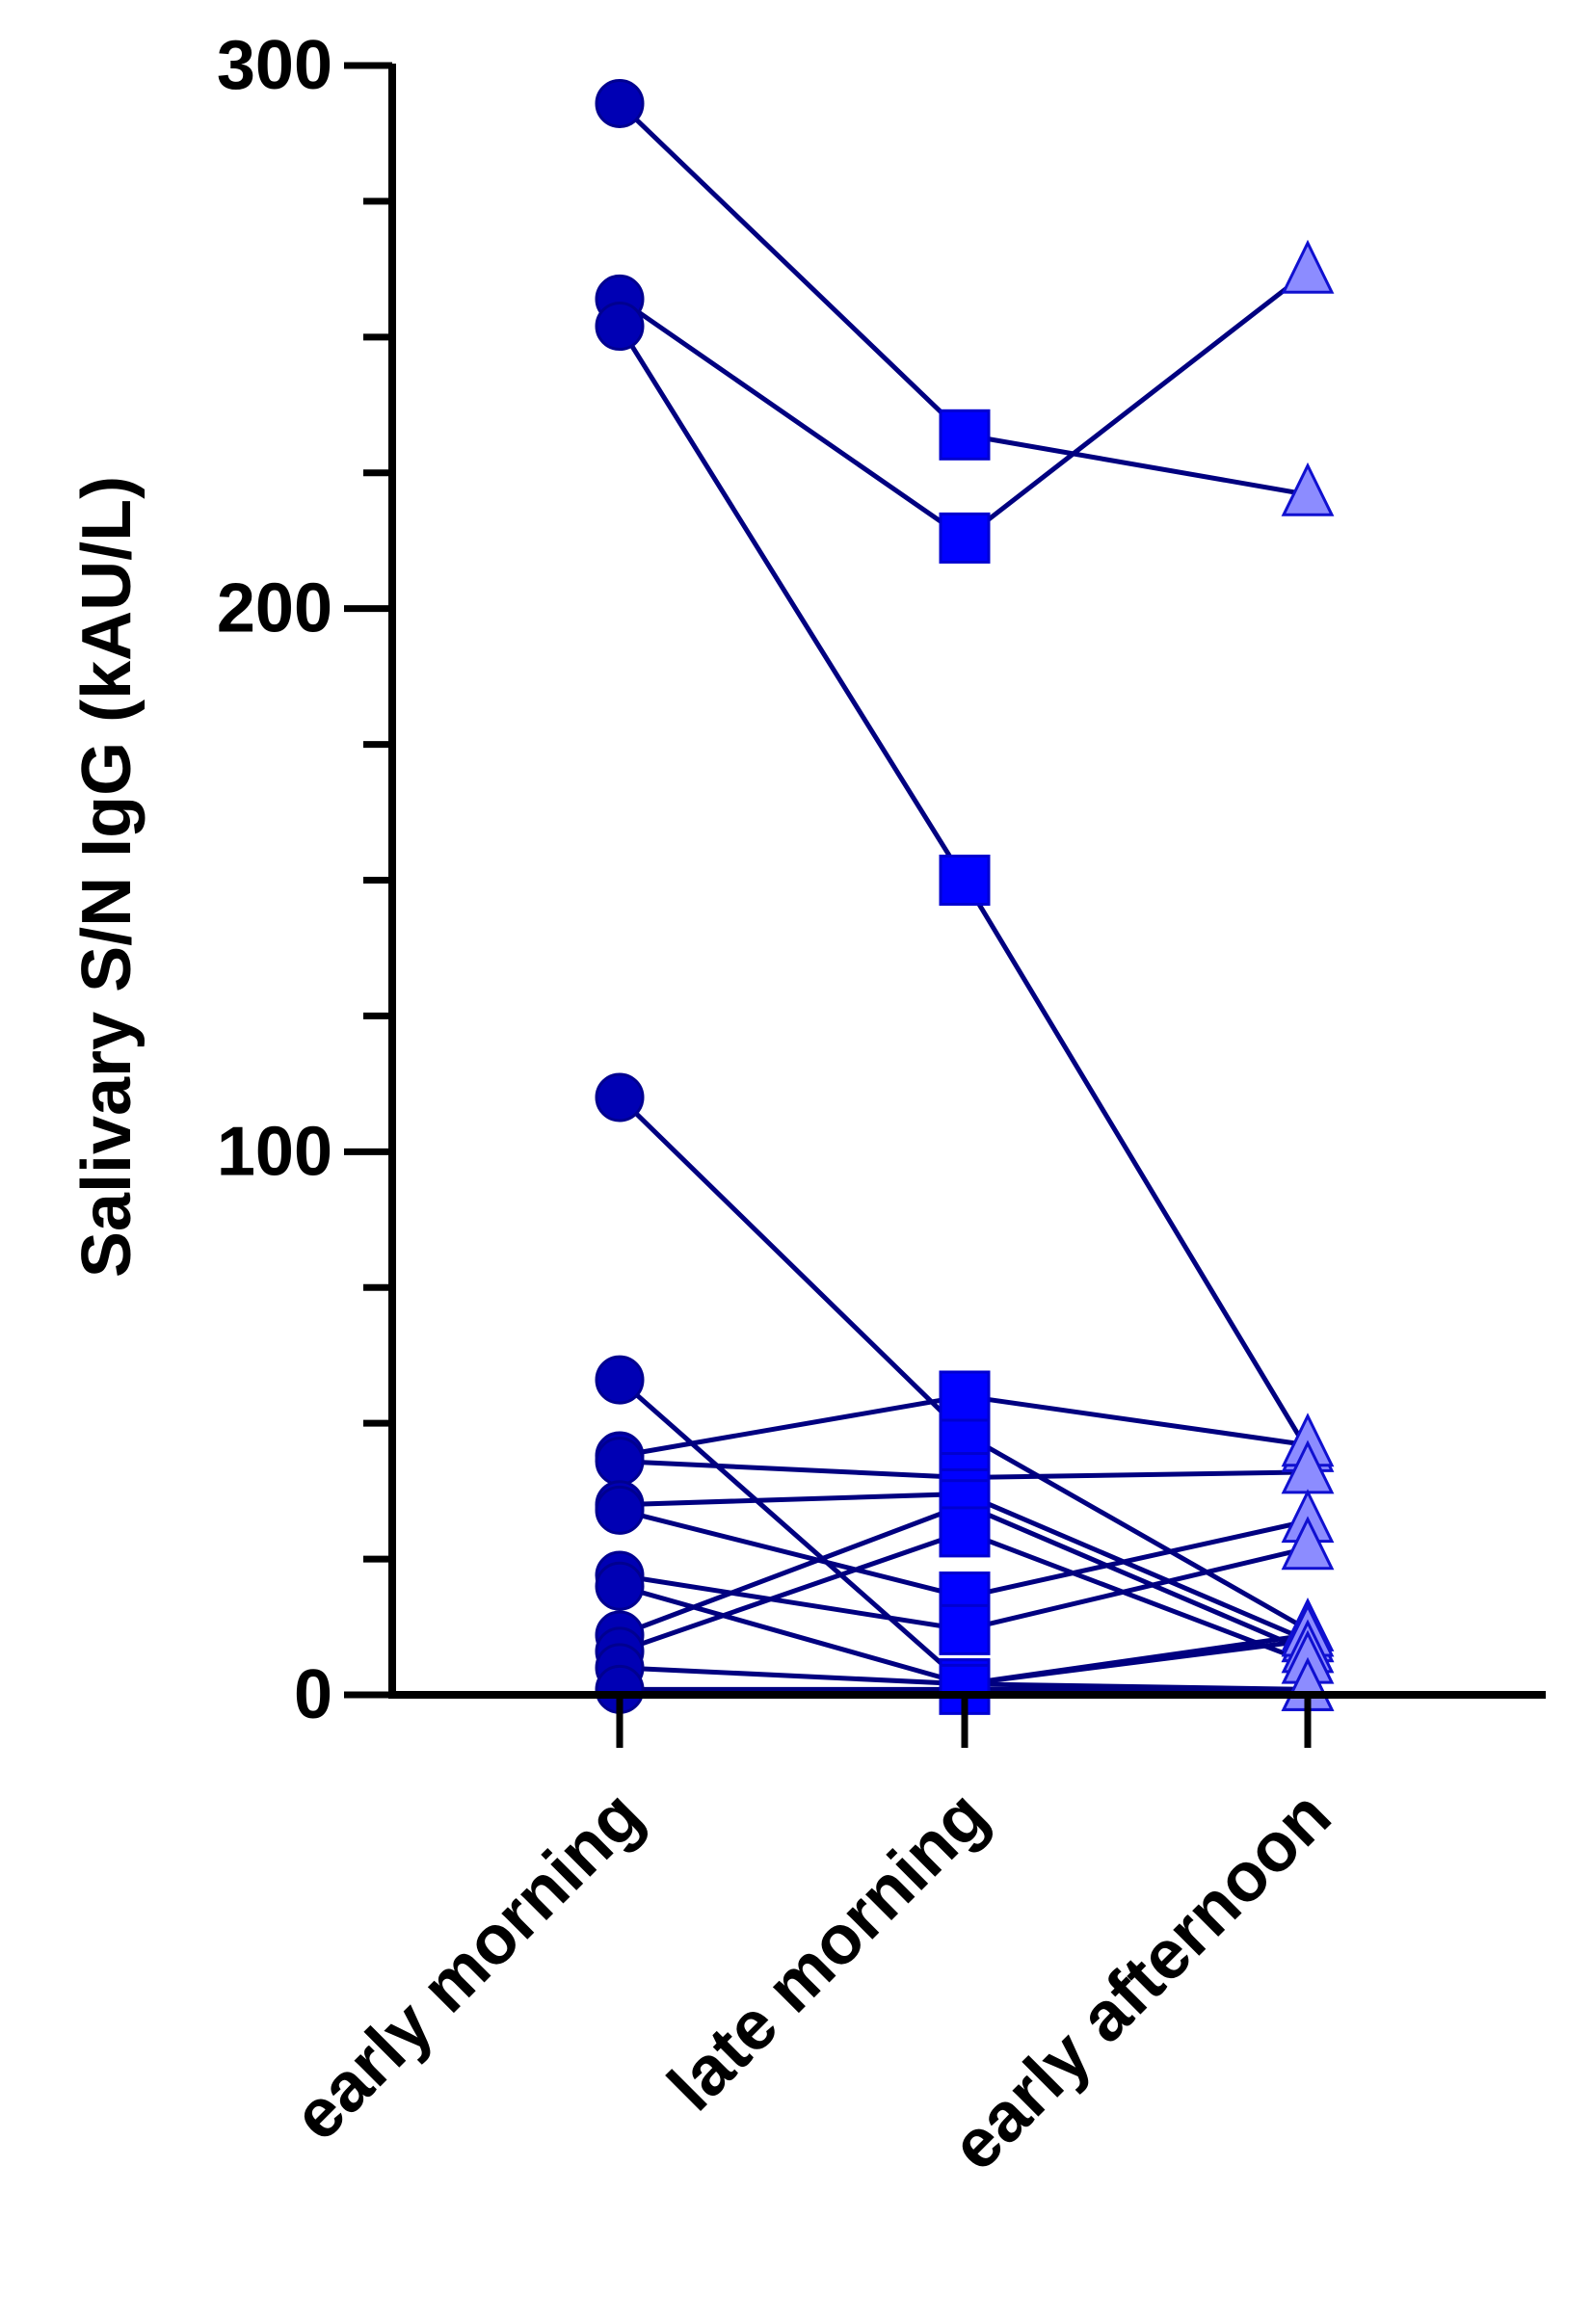  What do you see at coordinates (1141, 1981) in the screenshot?
I see `x-tick-label-3: early afternoon` at bounding box center [1141, 1981].